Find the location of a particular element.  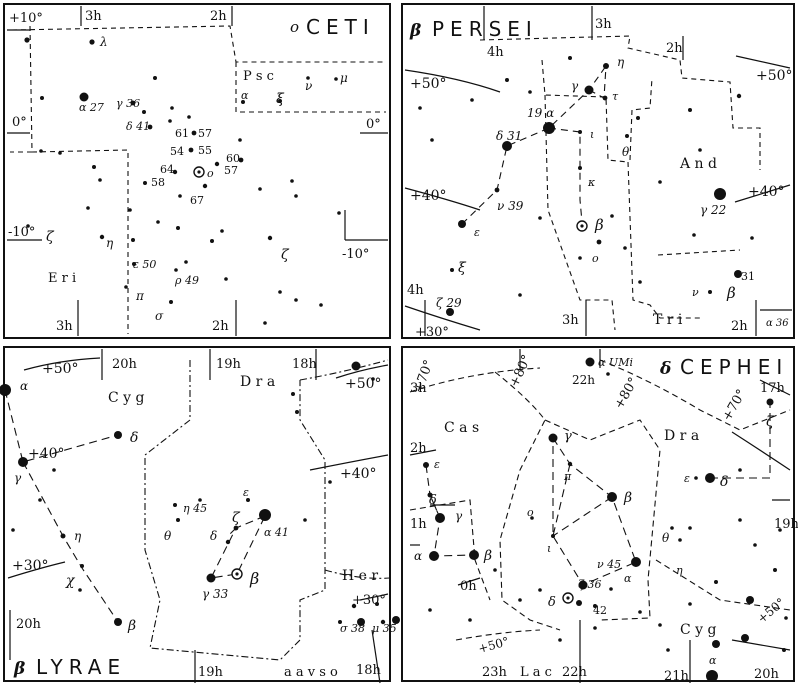

cephei-alpha-umi: α UMi is located at coordinates (615, 362).